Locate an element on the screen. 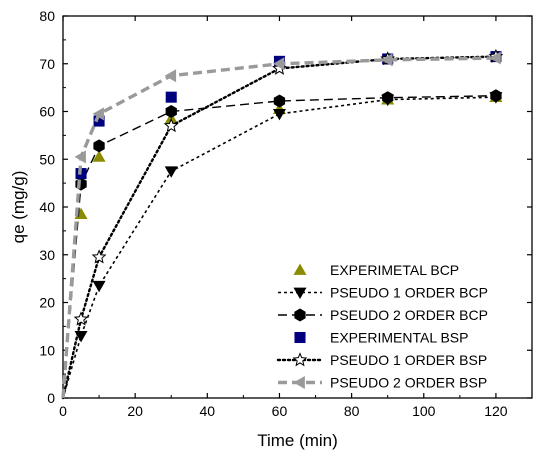 The image size is (550, 462). legend-item-6: PSEUDO 2 ORDER BSP is located at coordinates (382, 383).